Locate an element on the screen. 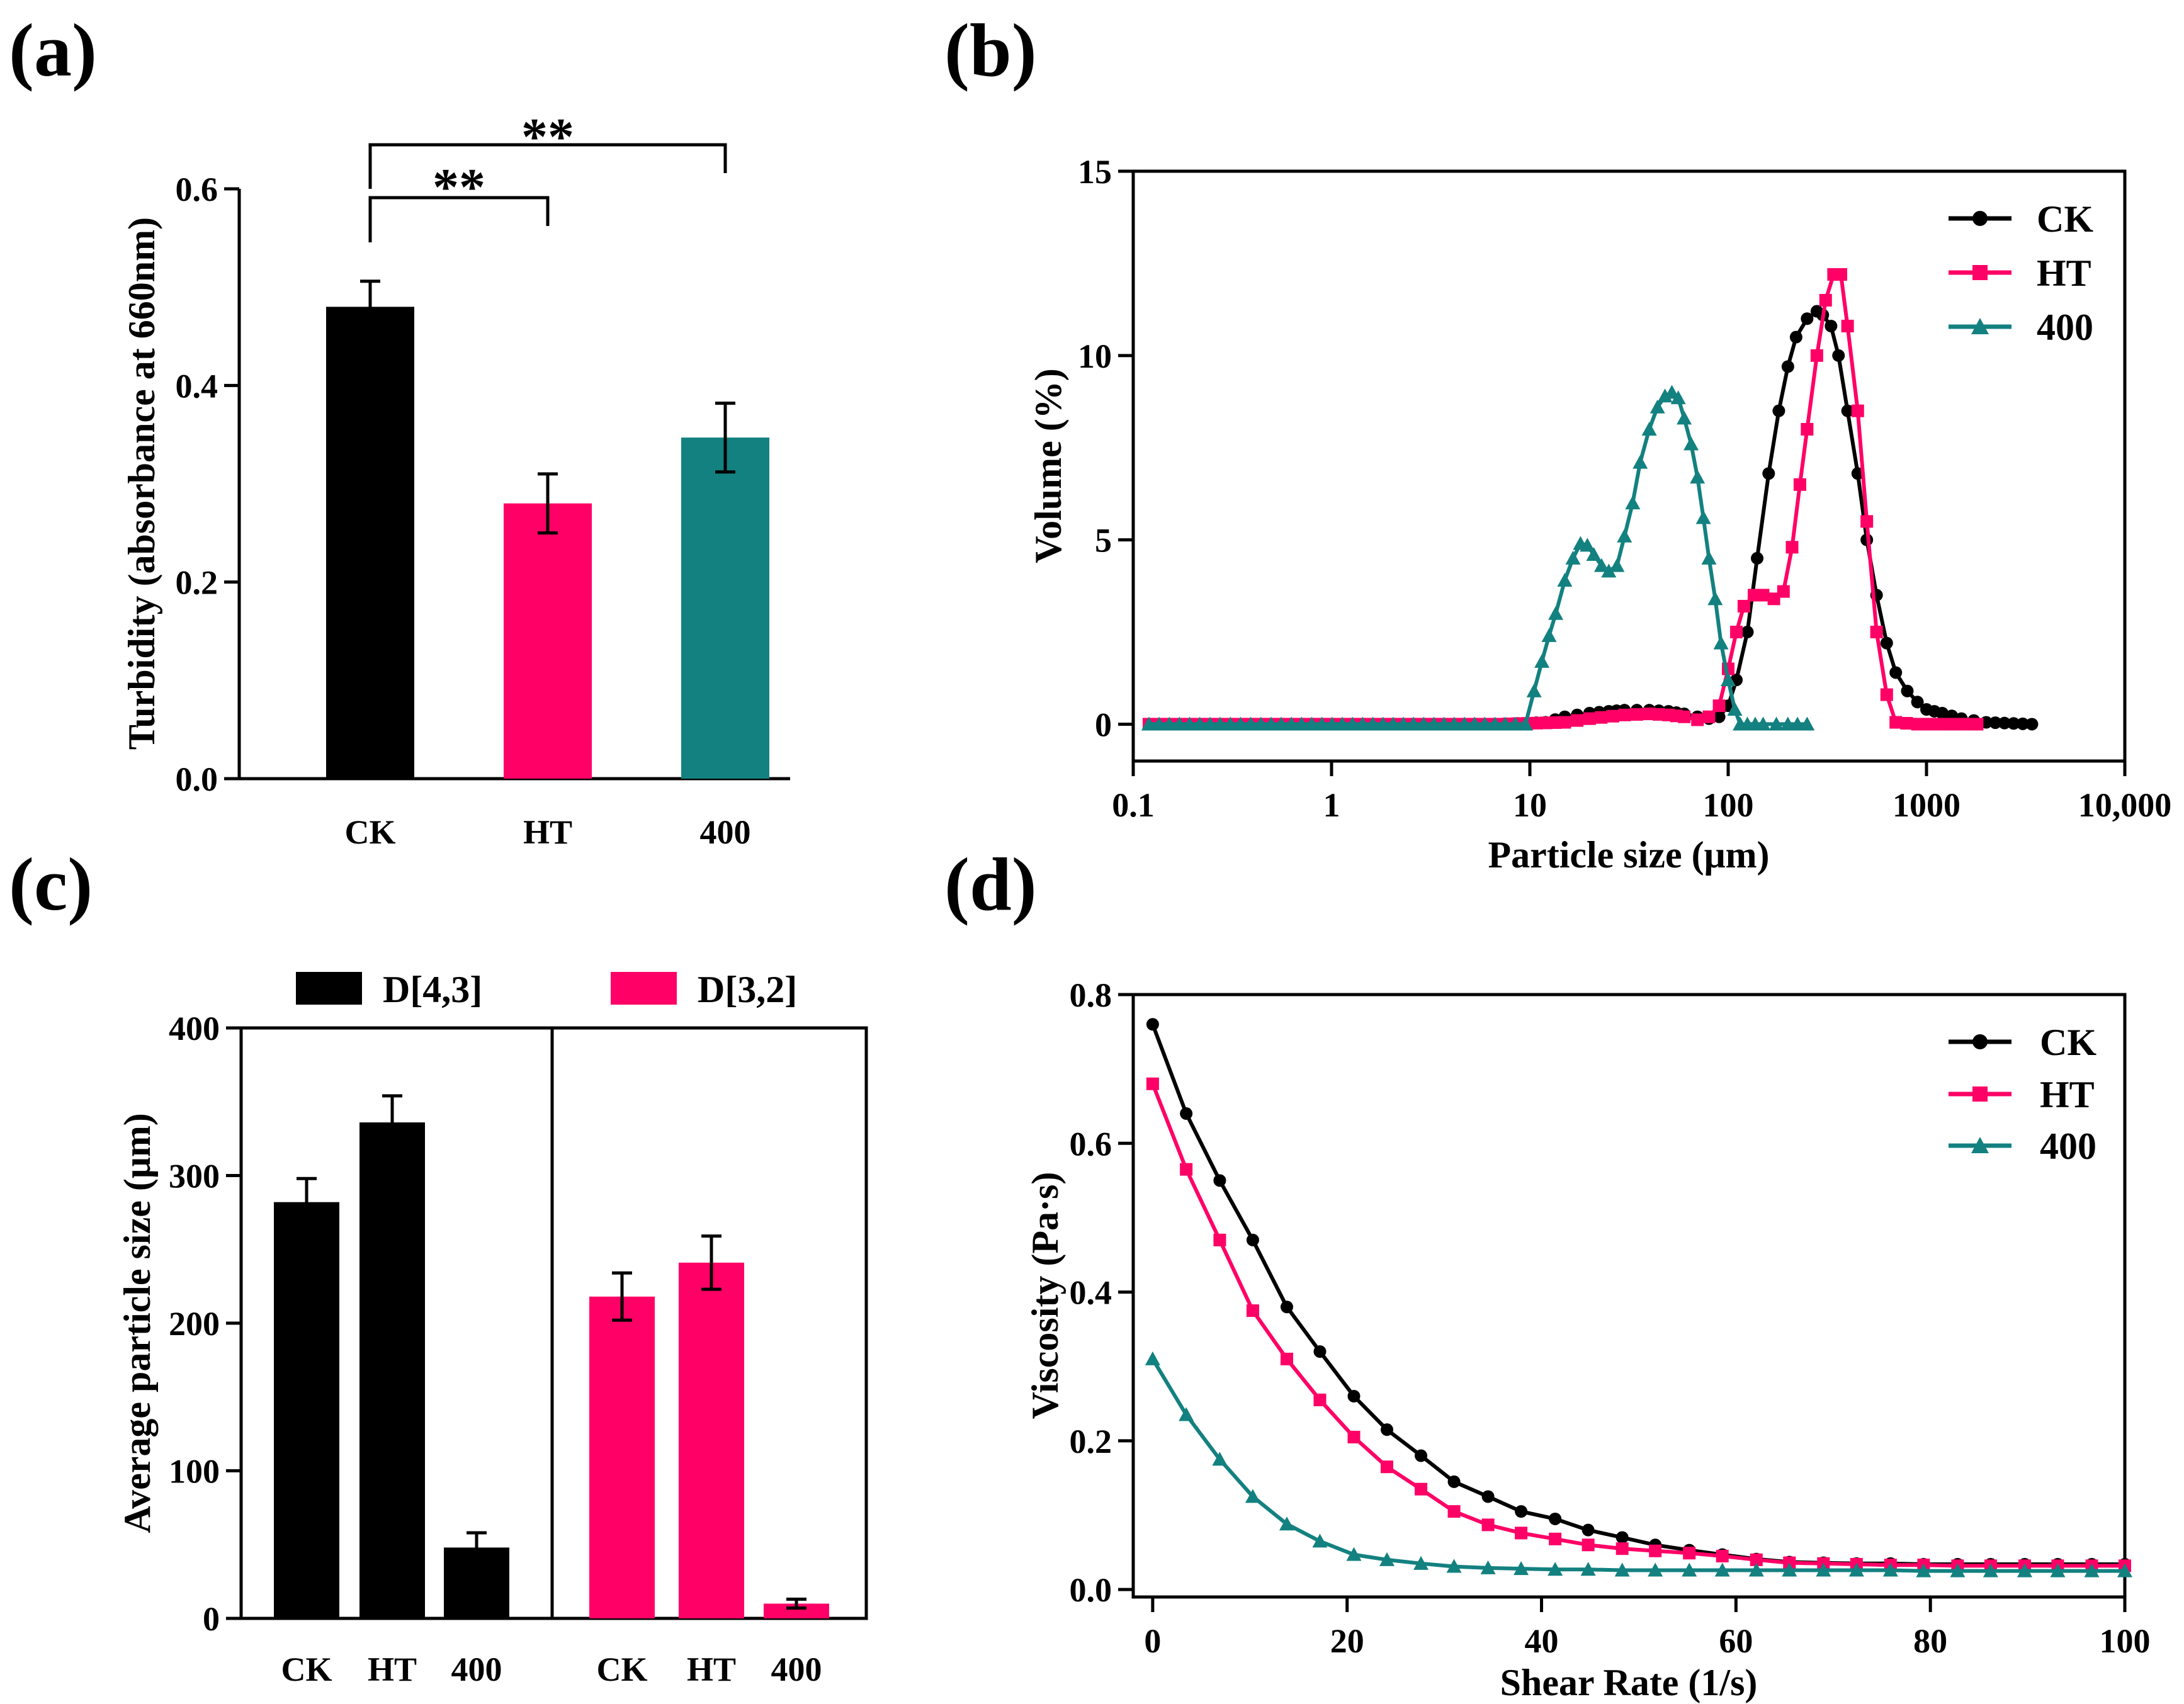 Image resolution: width=2184 pixels, height=1704 pixels. panel-d-xtick-label: 80 is located at coordinates (1930, 1641).